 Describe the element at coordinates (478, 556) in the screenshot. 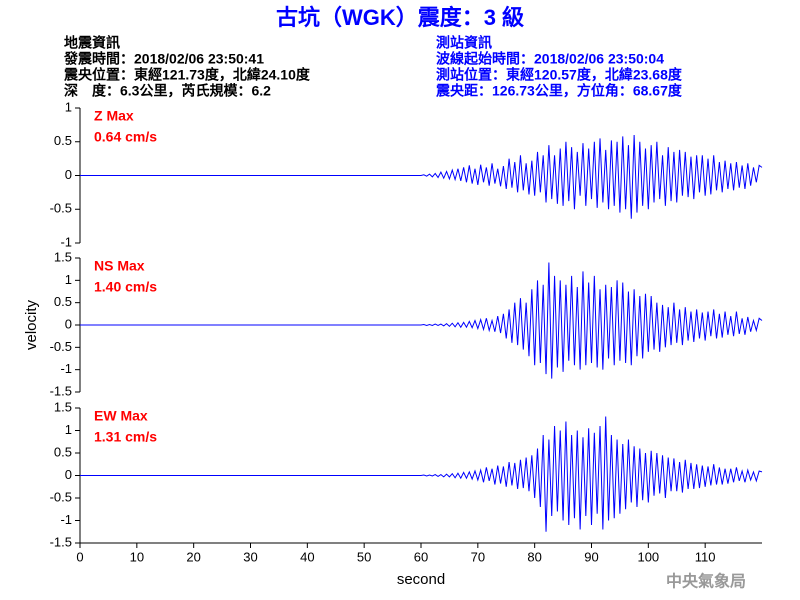

I see `x-tick-label: 70` at that location.